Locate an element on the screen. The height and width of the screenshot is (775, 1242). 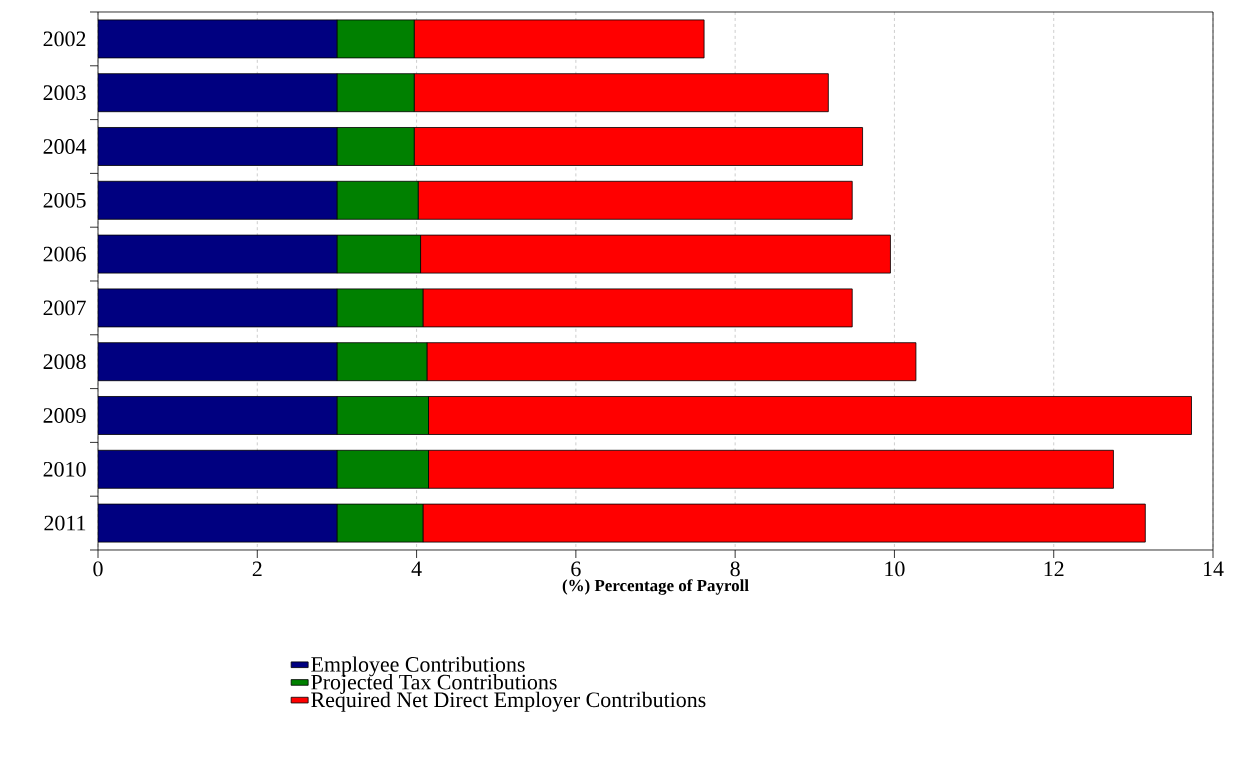
x-tick-label: 6 is located at coordinates (576, 569).